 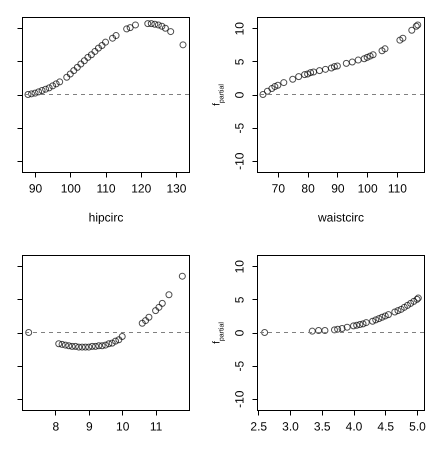 I want to click on x-tick-label: 120, so click(x=141, y=189).